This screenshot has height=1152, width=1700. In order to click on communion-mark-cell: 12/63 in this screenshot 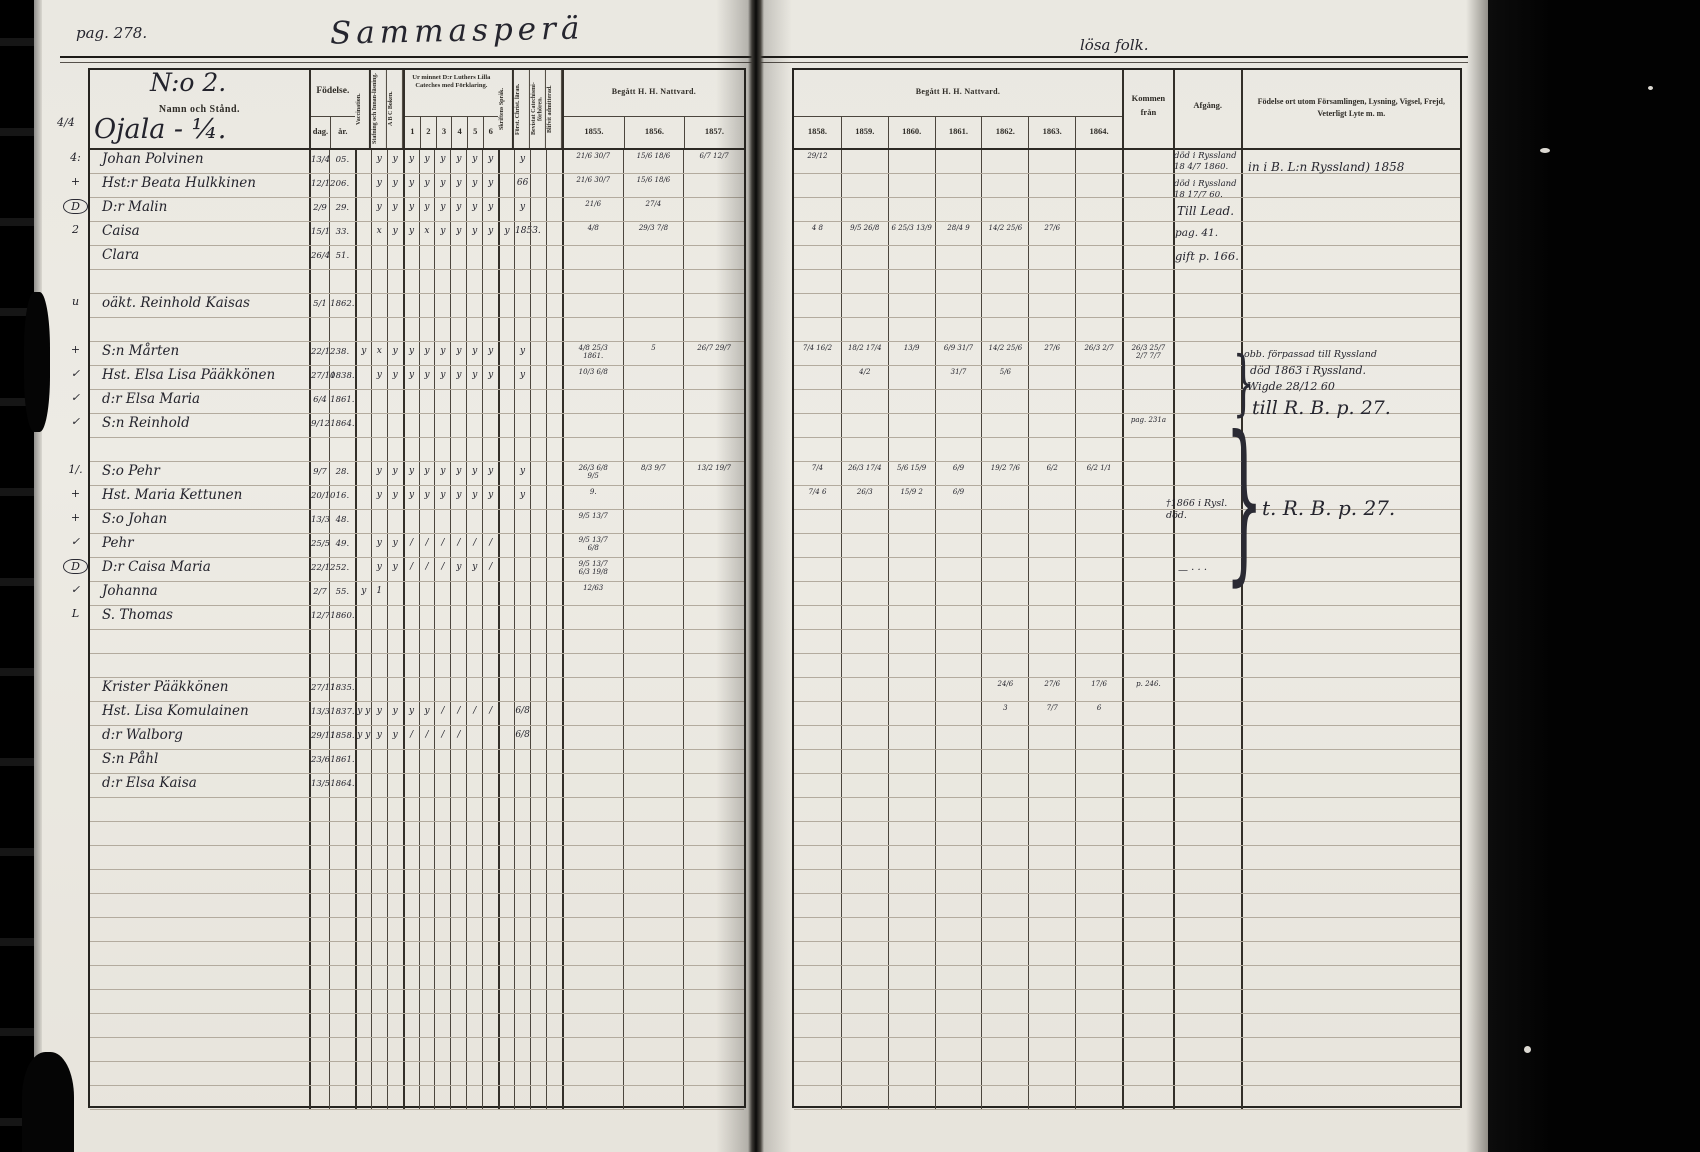, I will do `click(592, 593)`.